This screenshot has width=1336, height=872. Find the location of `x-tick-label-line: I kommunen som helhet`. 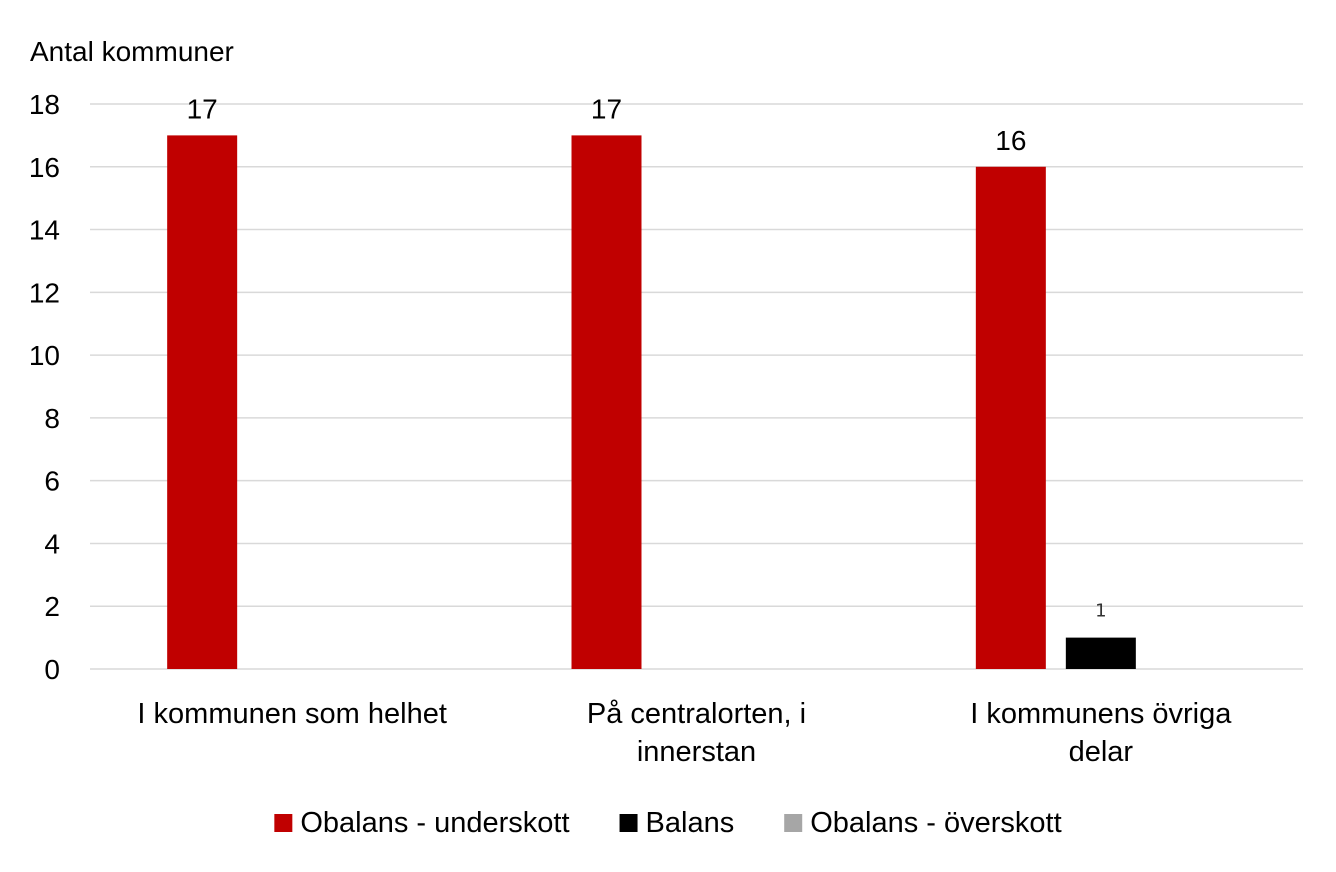

x-tick-label-line: I kommunen som helhet is located at coordinates (291, 714).